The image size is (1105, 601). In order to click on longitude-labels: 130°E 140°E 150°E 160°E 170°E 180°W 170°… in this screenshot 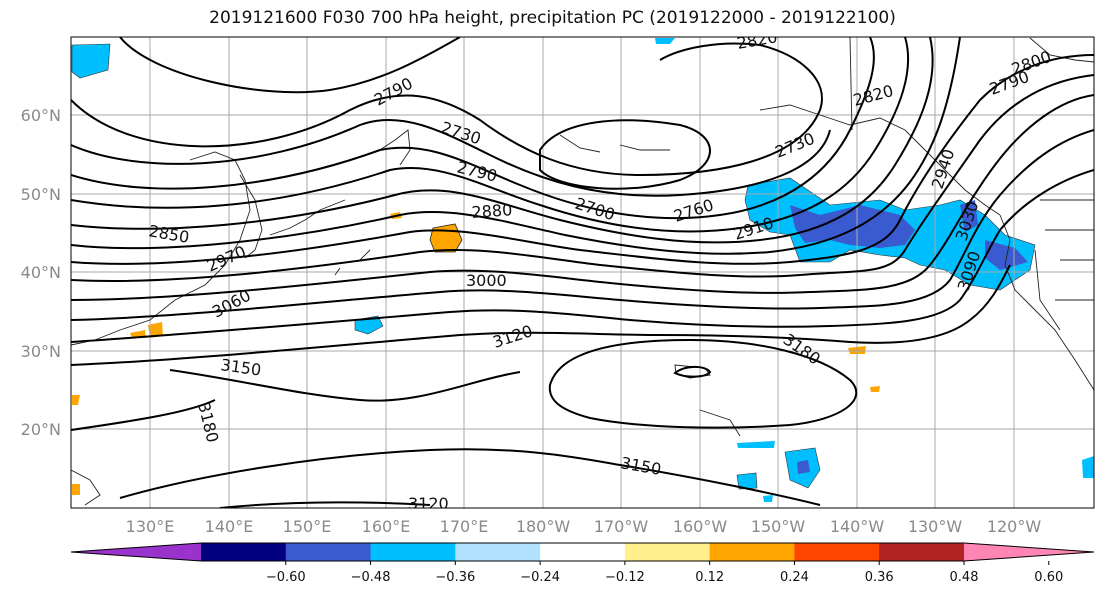, I will do `click(584, 526)`.